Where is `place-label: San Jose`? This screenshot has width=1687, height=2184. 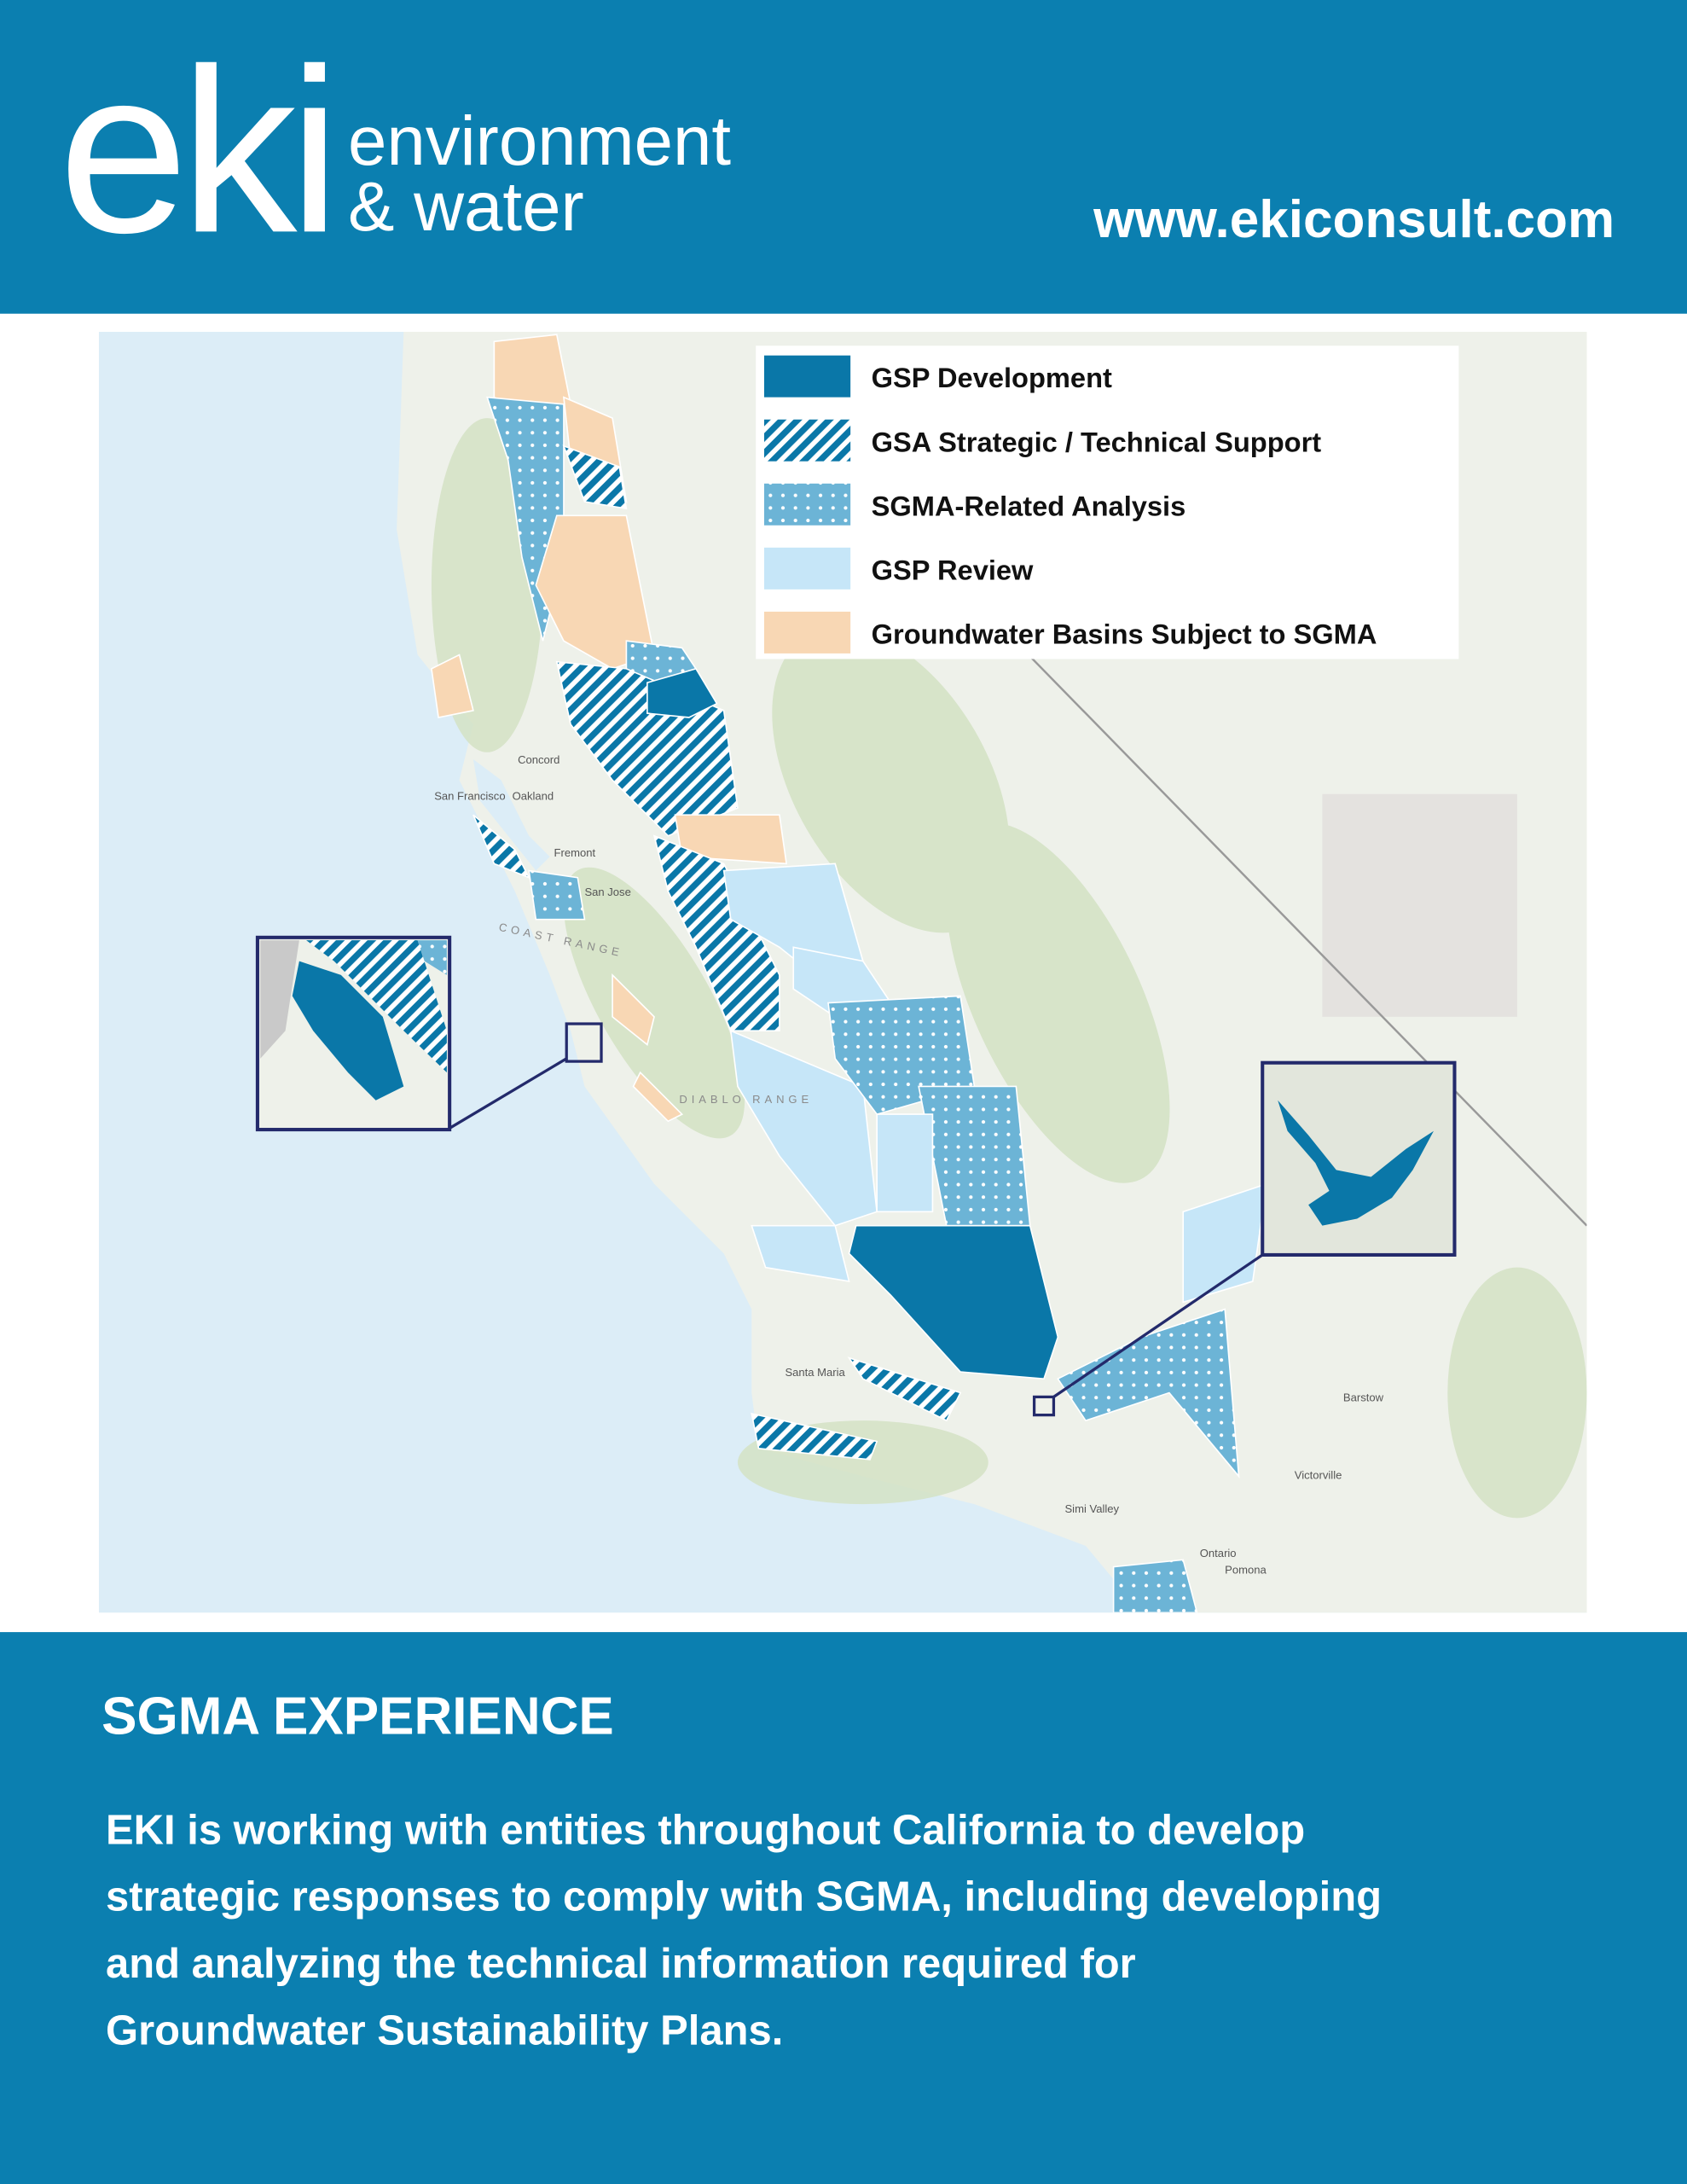 place-label: San Jose is located at coordinates (607, 892).